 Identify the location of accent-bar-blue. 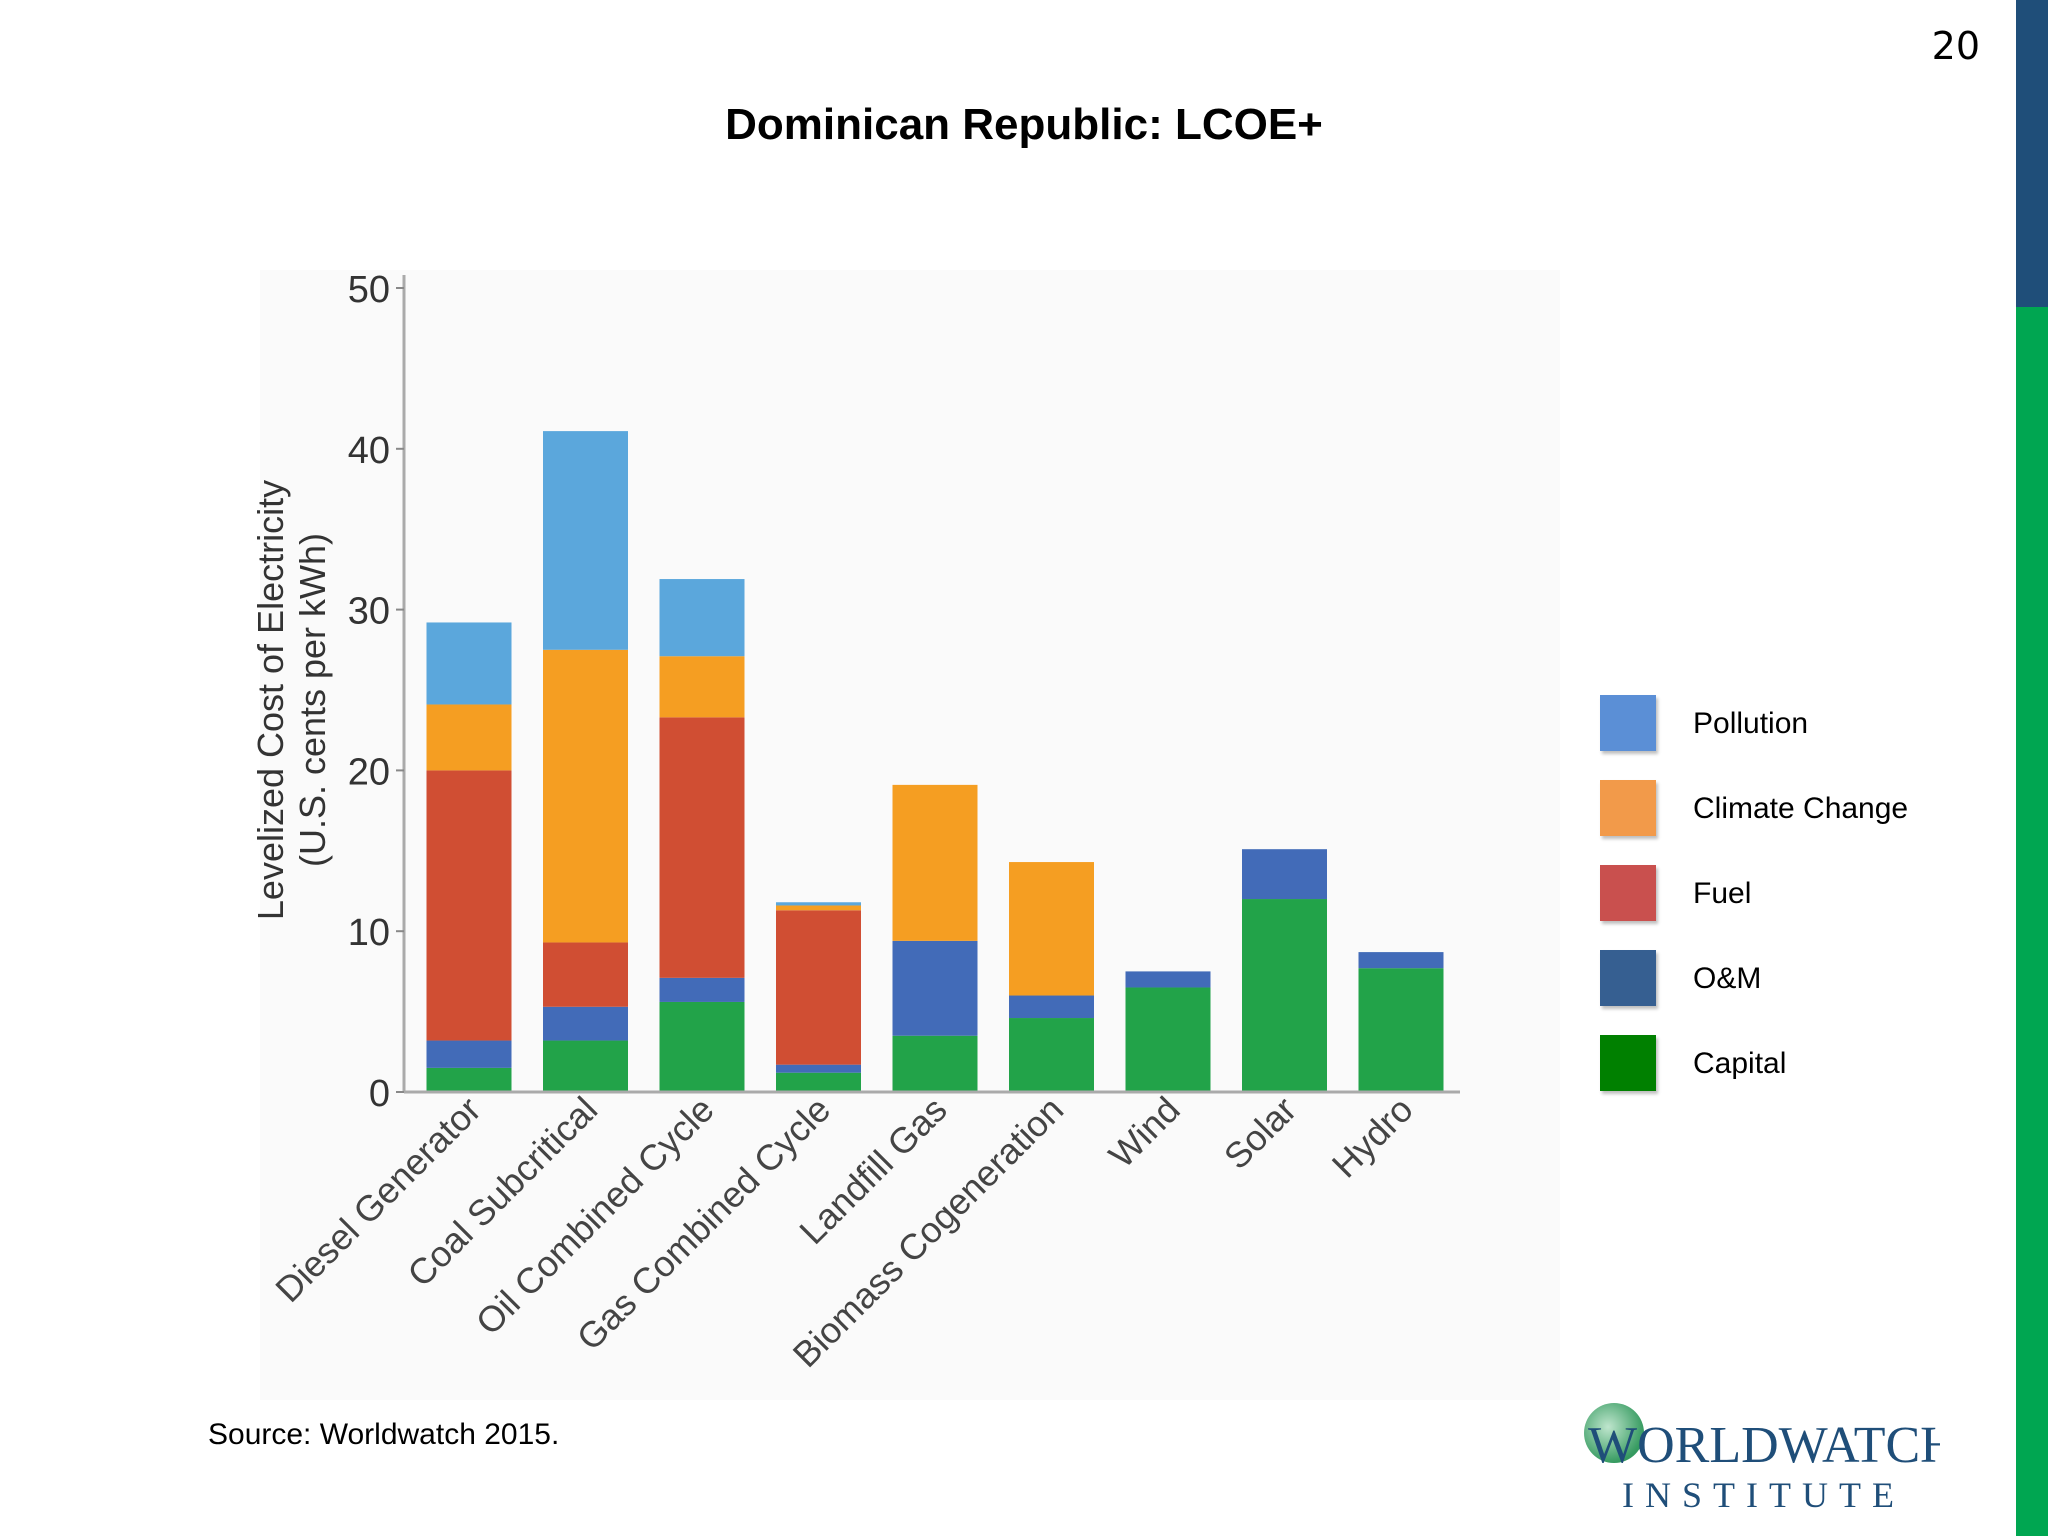
(2032, 153).